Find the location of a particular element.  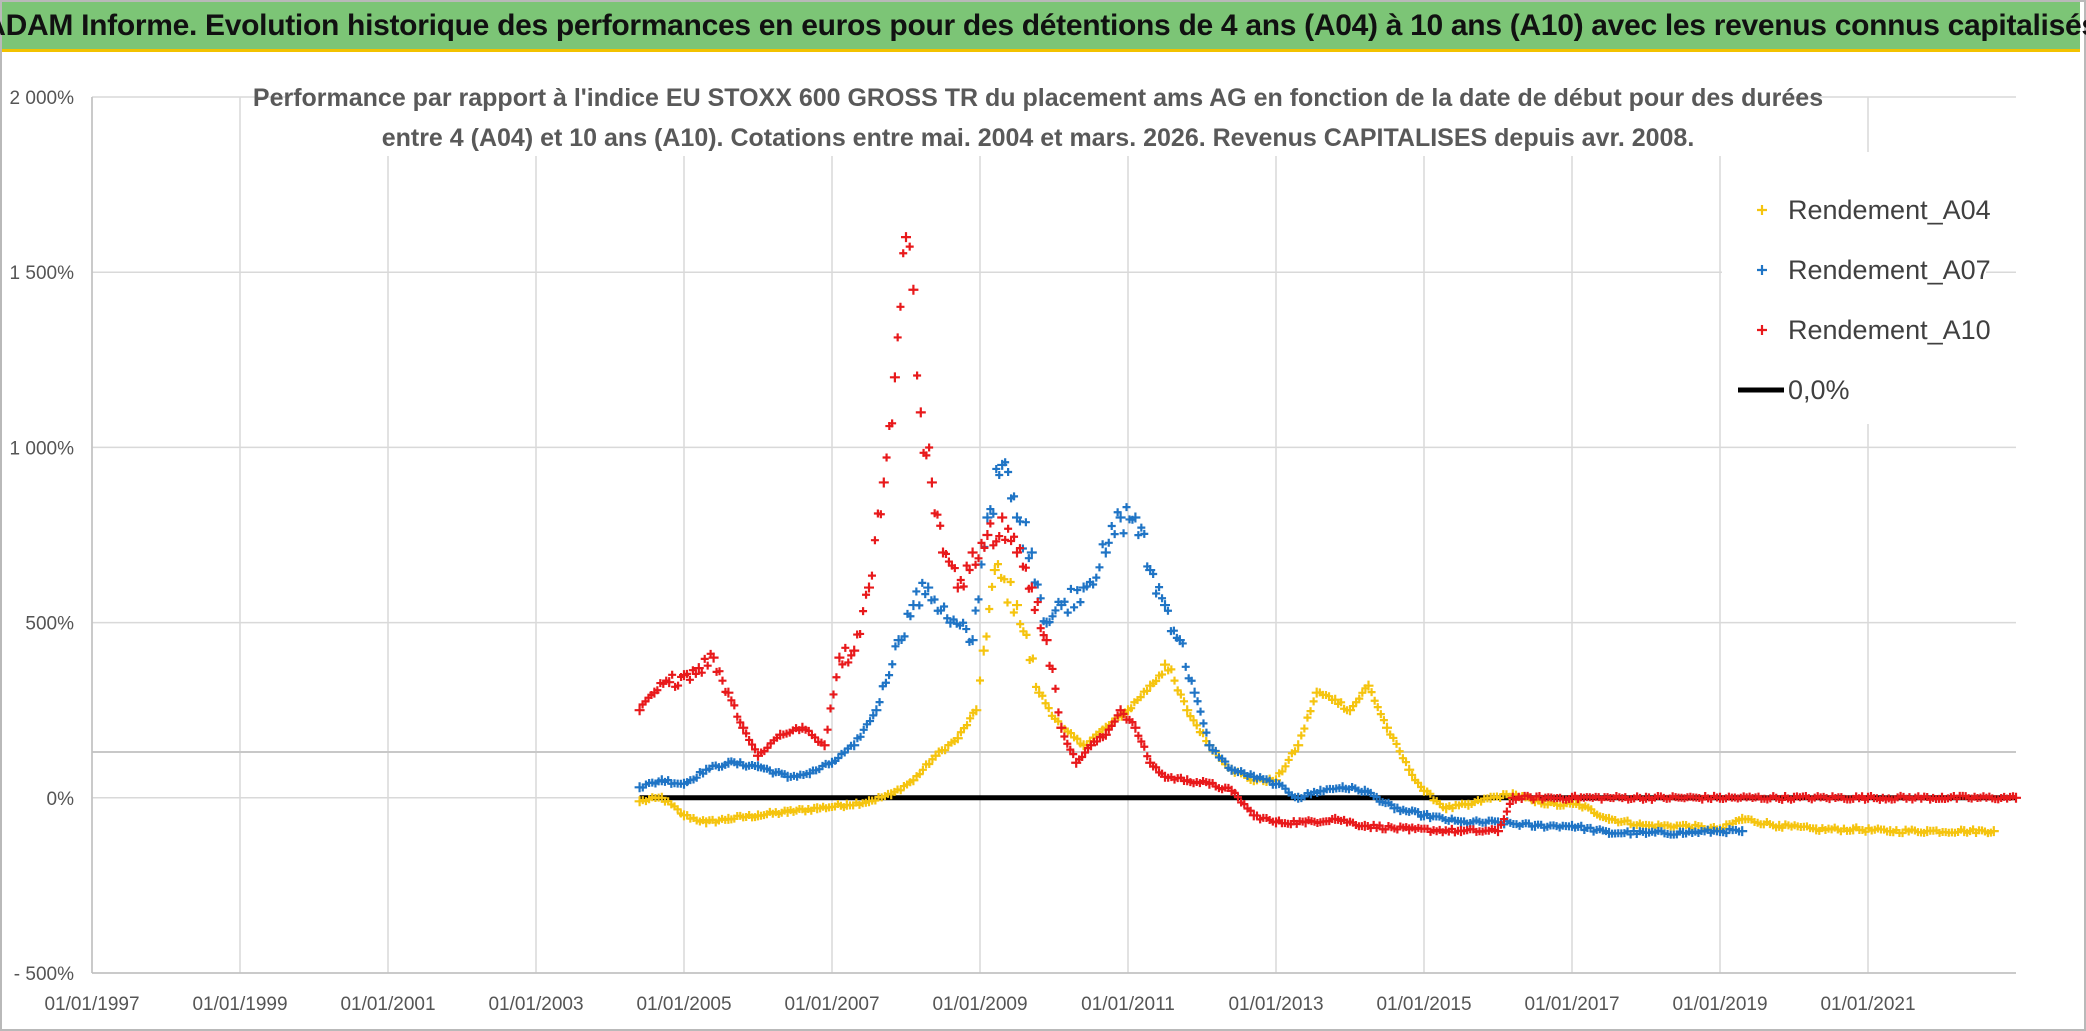

legend-marker-A07 is located at coordinates (1762, 270).